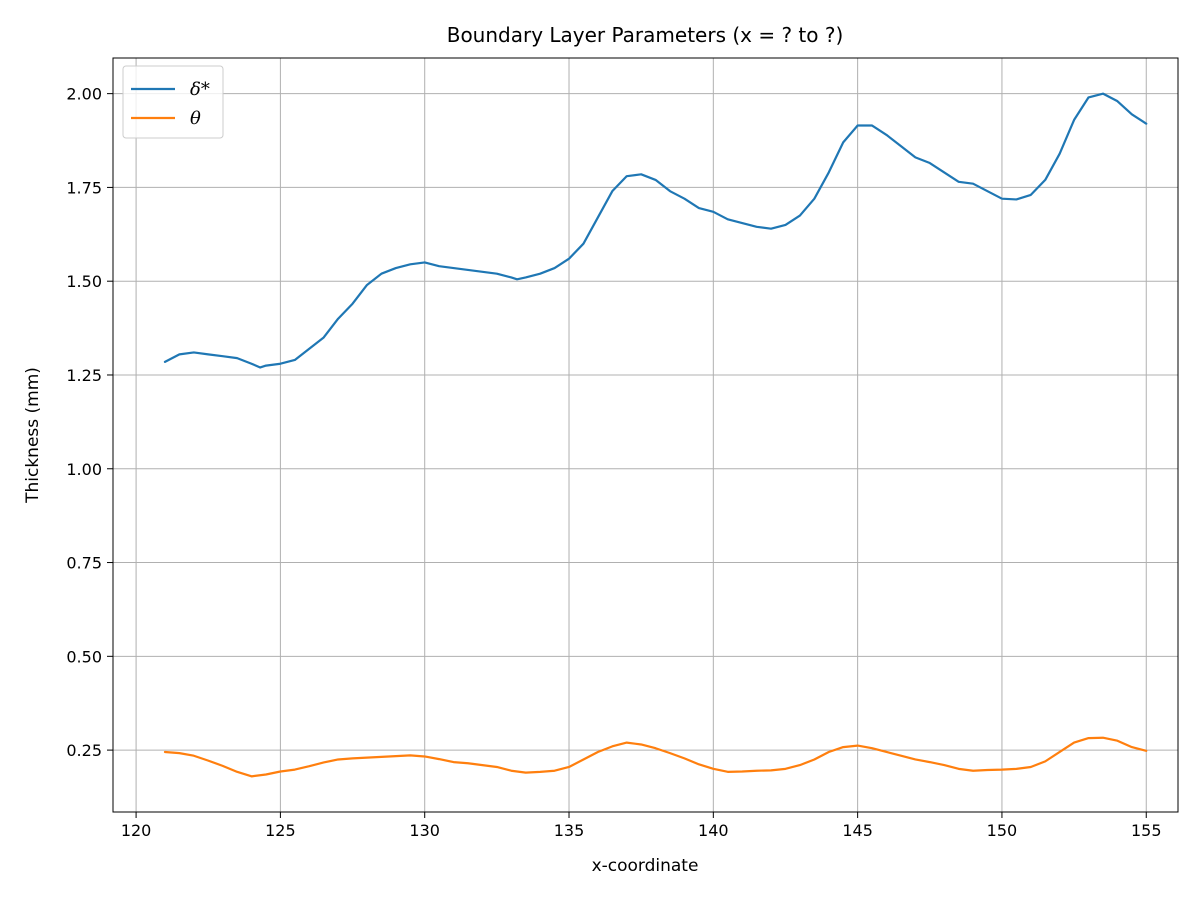  What do you see at coordinates (84, 469) in the screenshot?
I see `y-tick-label: 1.00` at bounding box center [84, 469].